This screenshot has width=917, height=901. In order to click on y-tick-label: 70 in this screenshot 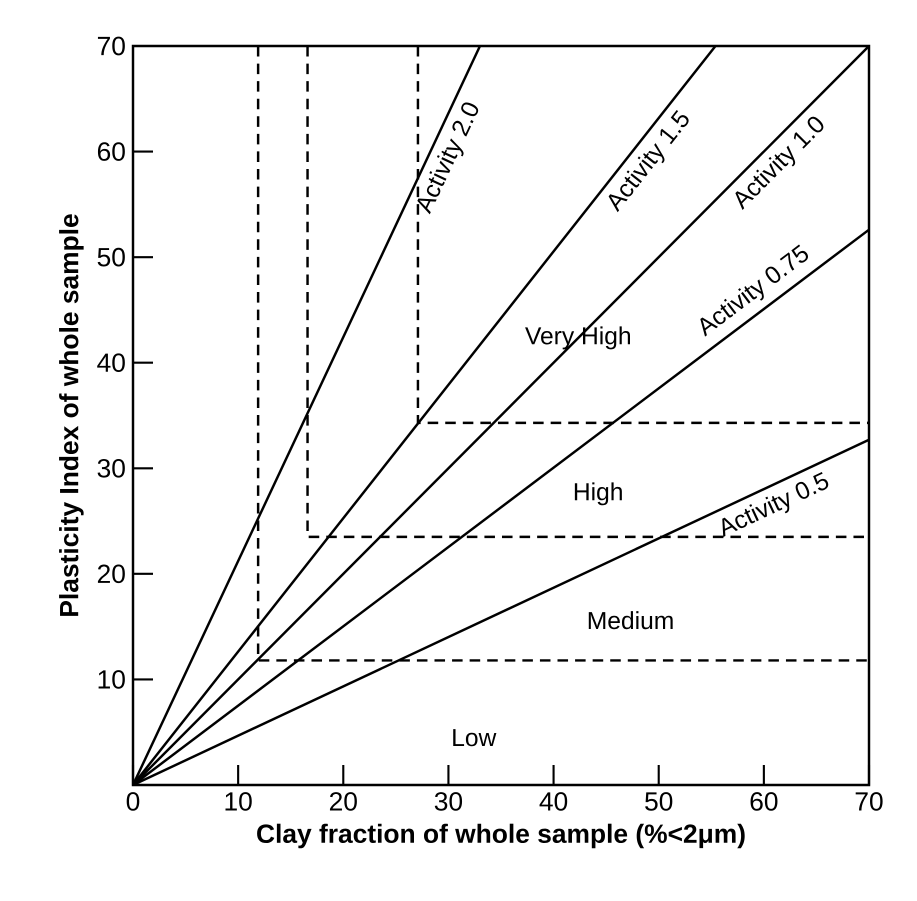, I will do `click(111, 46)`.